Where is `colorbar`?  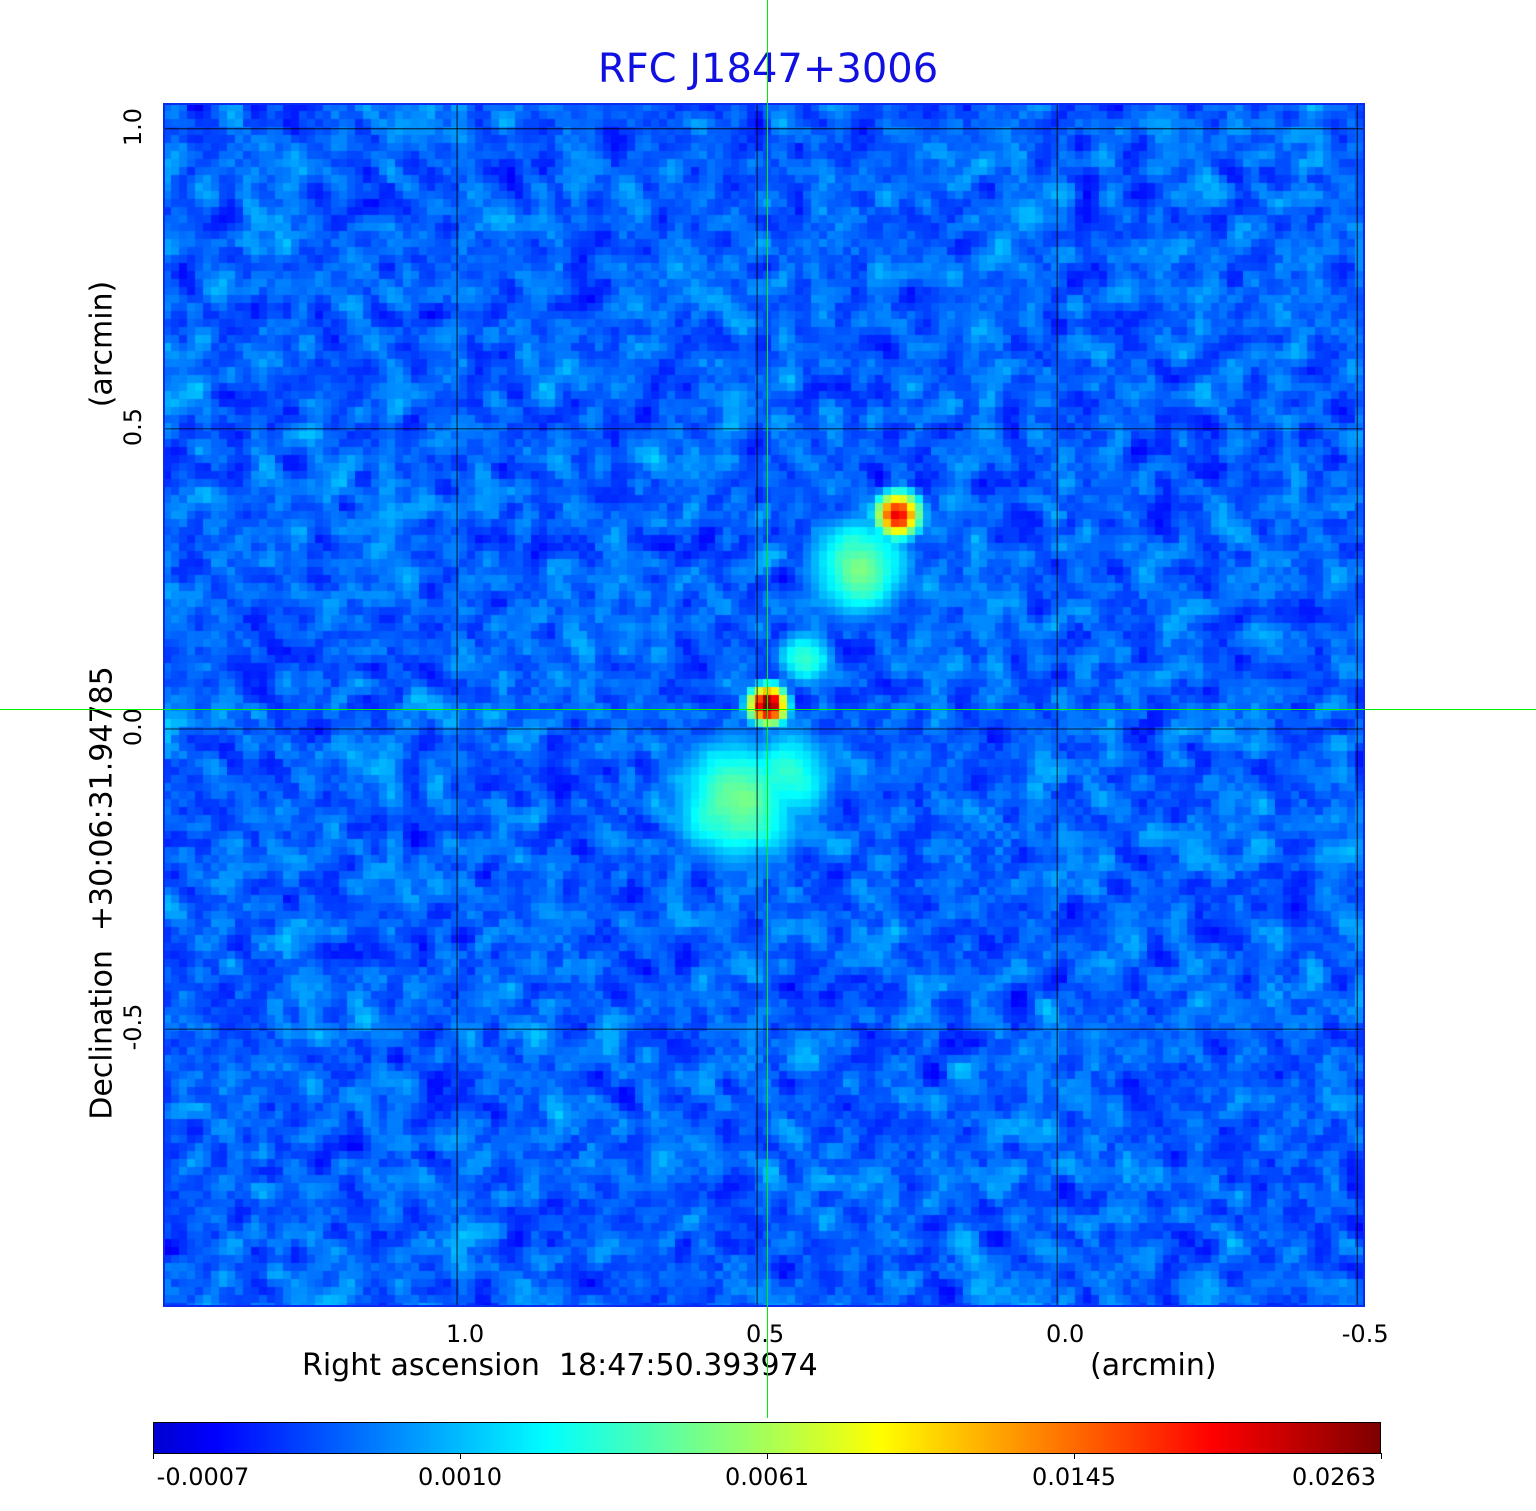
colorbar is located at coordinates (767, 1438).